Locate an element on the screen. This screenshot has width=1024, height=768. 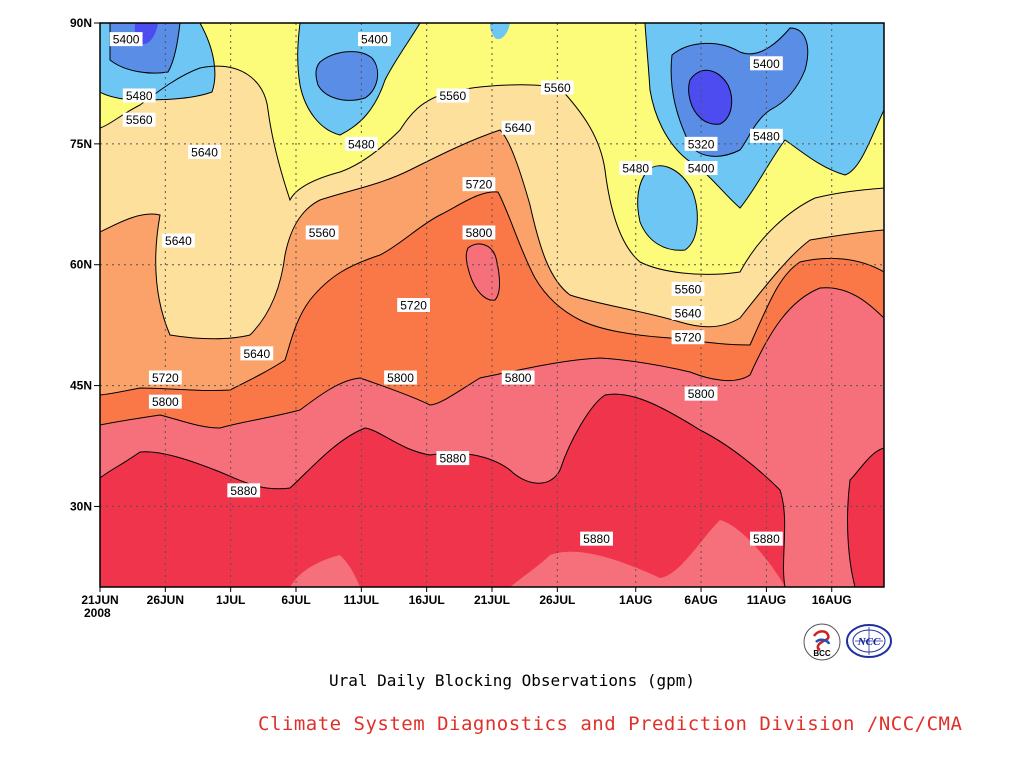
contour-label: 5320 is located at coordinates (701, 143).